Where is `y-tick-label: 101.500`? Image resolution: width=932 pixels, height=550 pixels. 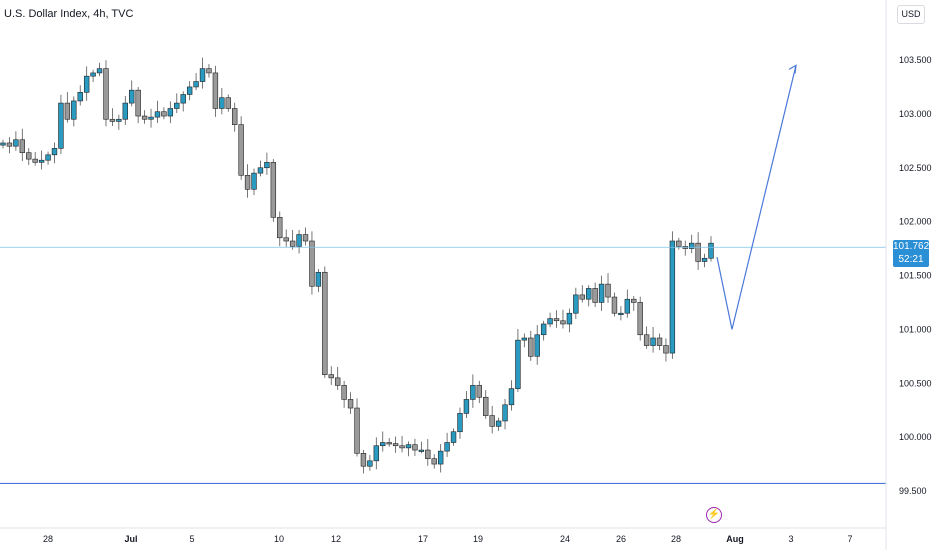 y-tick-label: 101.500 is located at coordinates (915, 276).